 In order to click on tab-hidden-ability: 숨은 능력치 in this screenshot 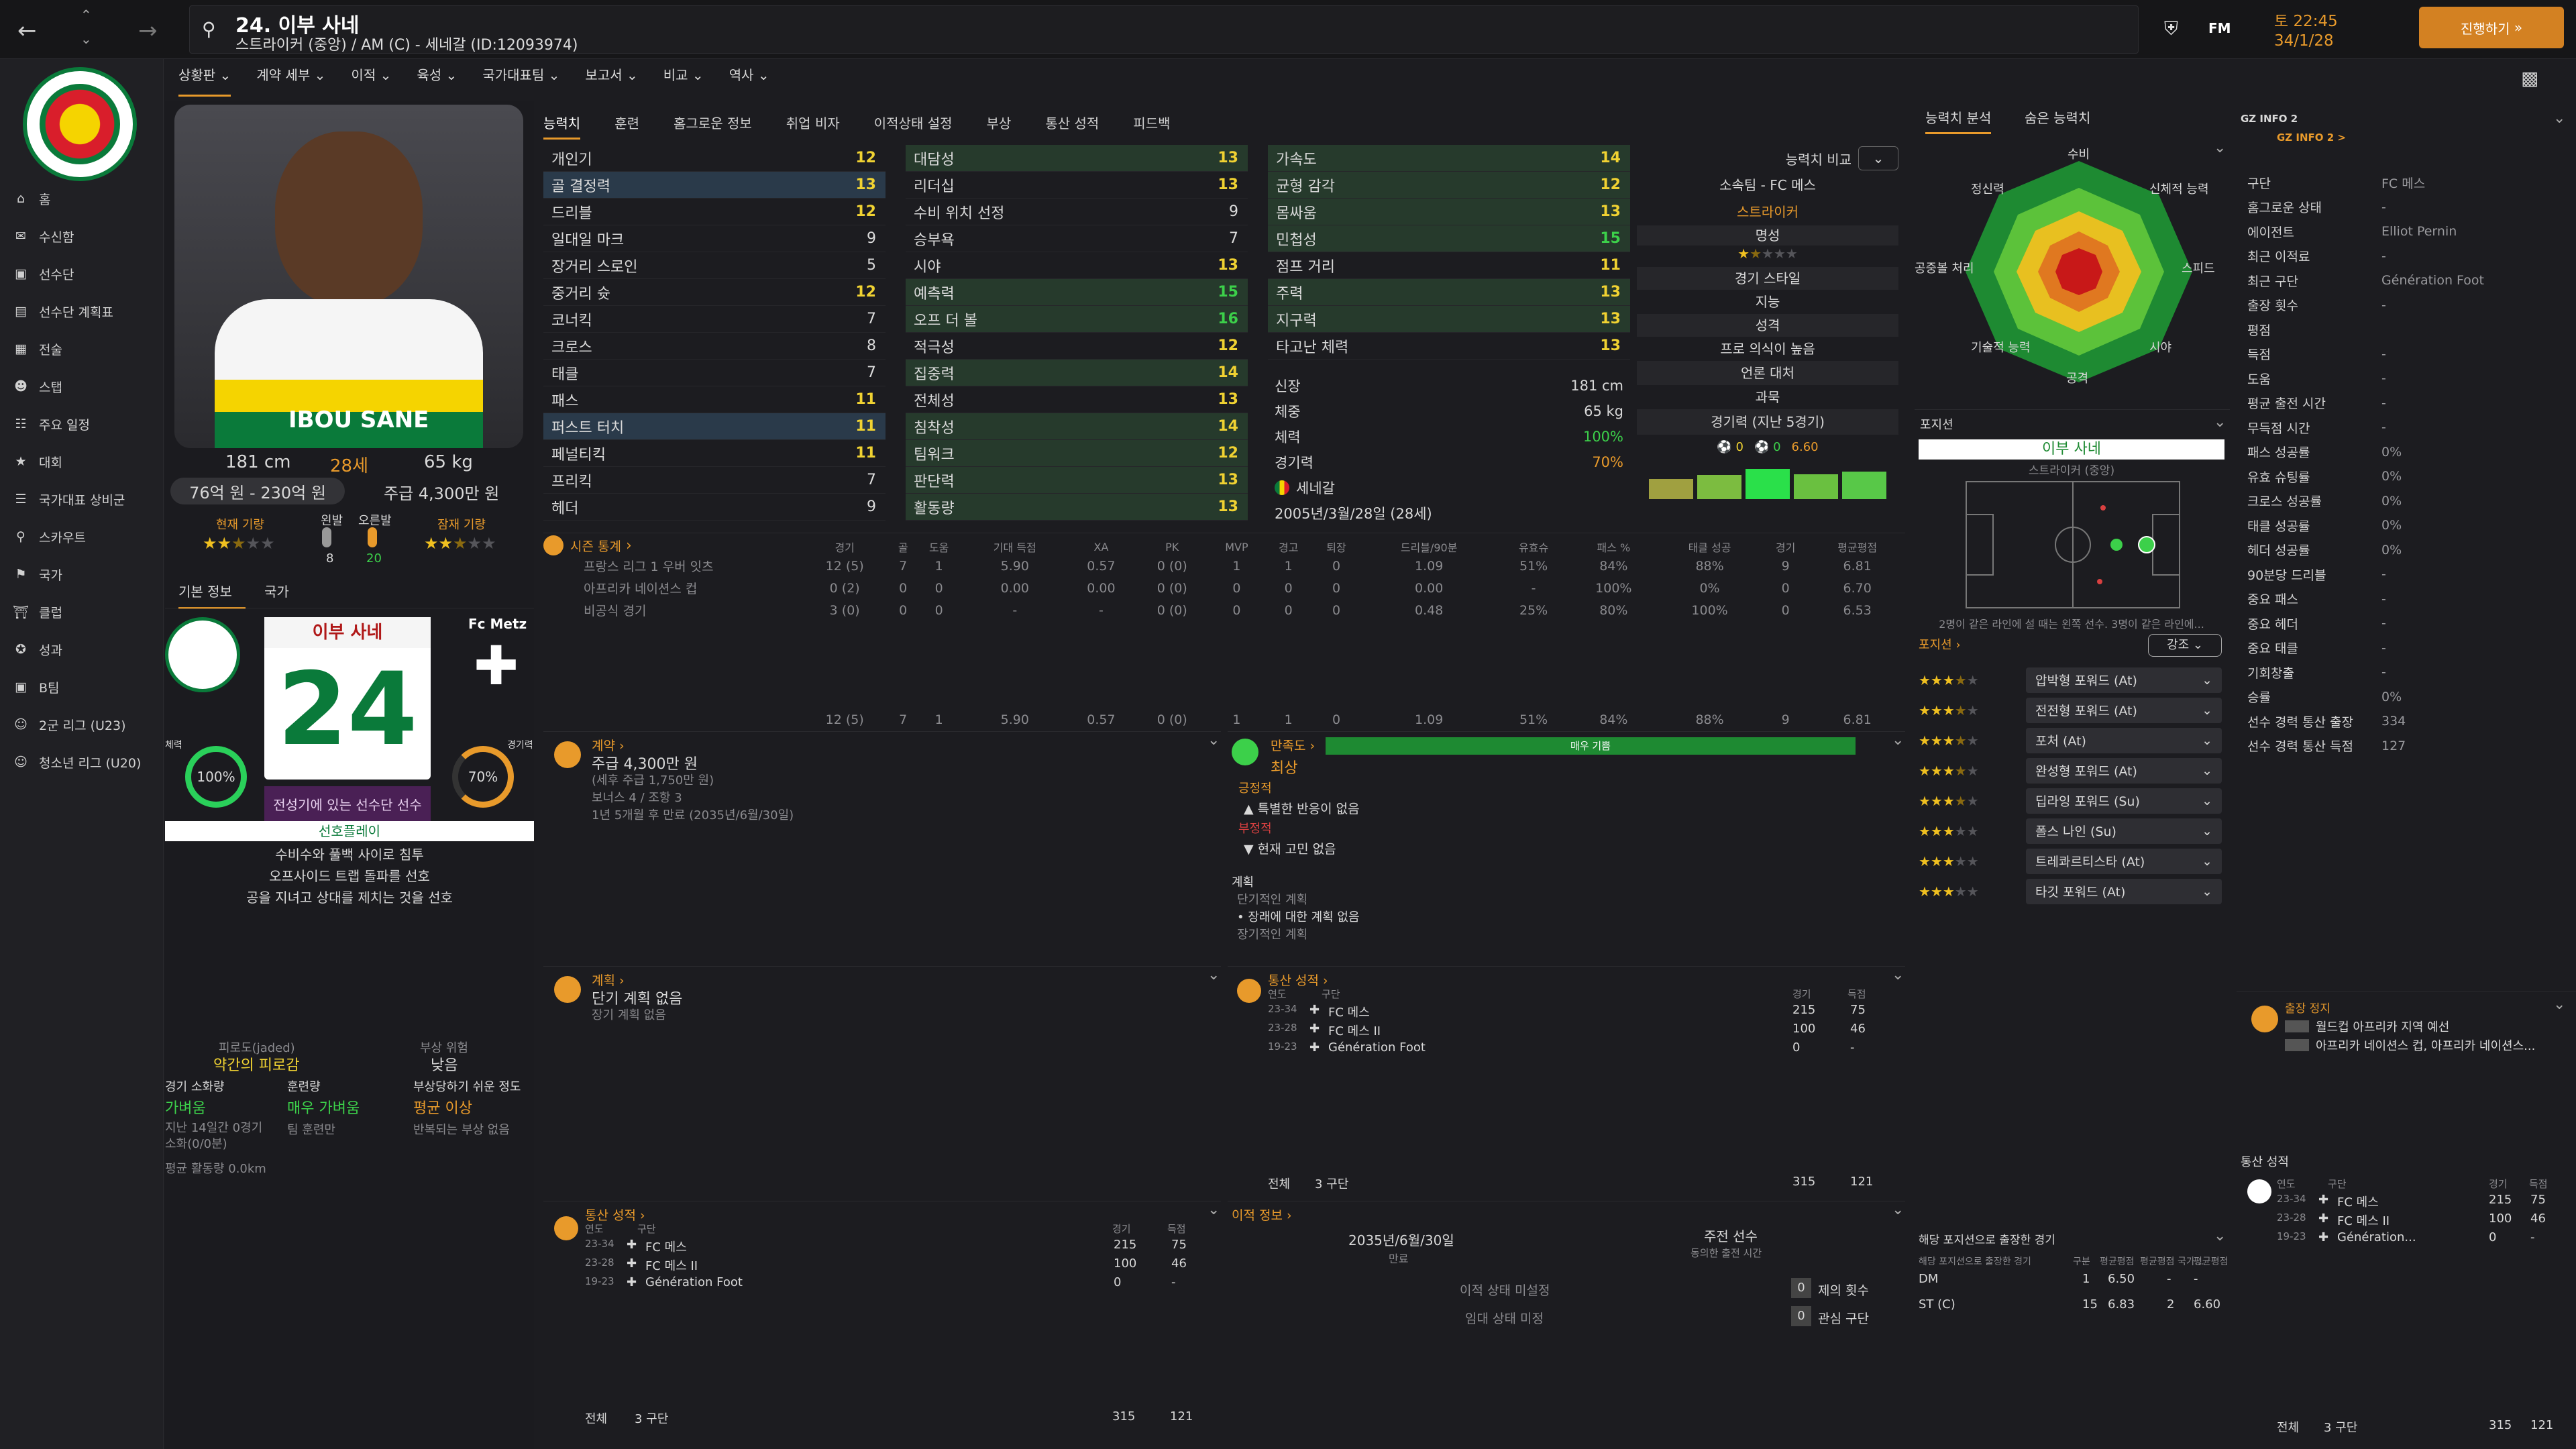, I will do `click(2058, 118)`.